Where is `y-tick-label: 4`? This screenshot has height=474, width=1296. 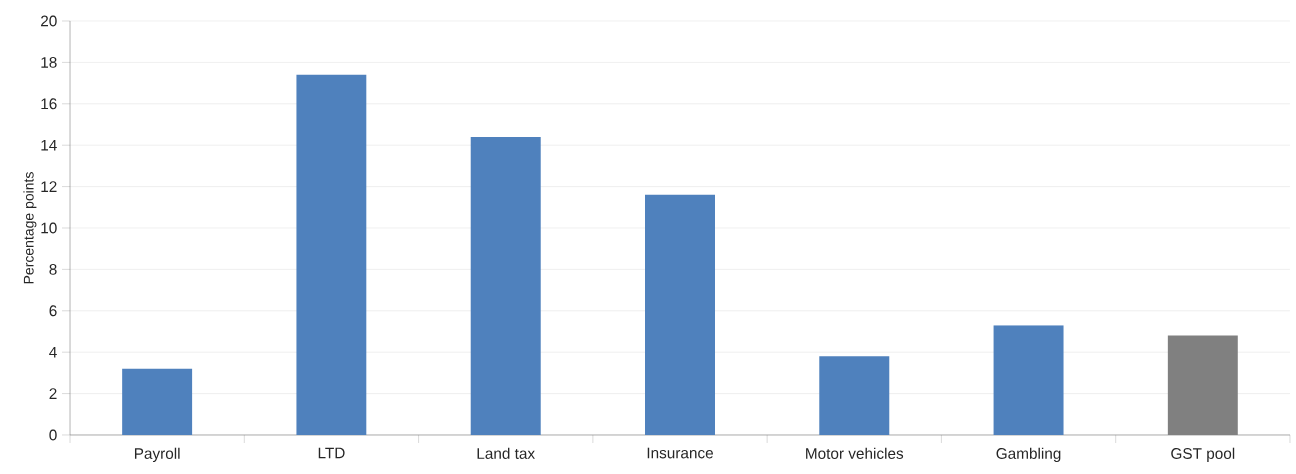
y-tick-label: 4 is located at coordinates (53, 352).